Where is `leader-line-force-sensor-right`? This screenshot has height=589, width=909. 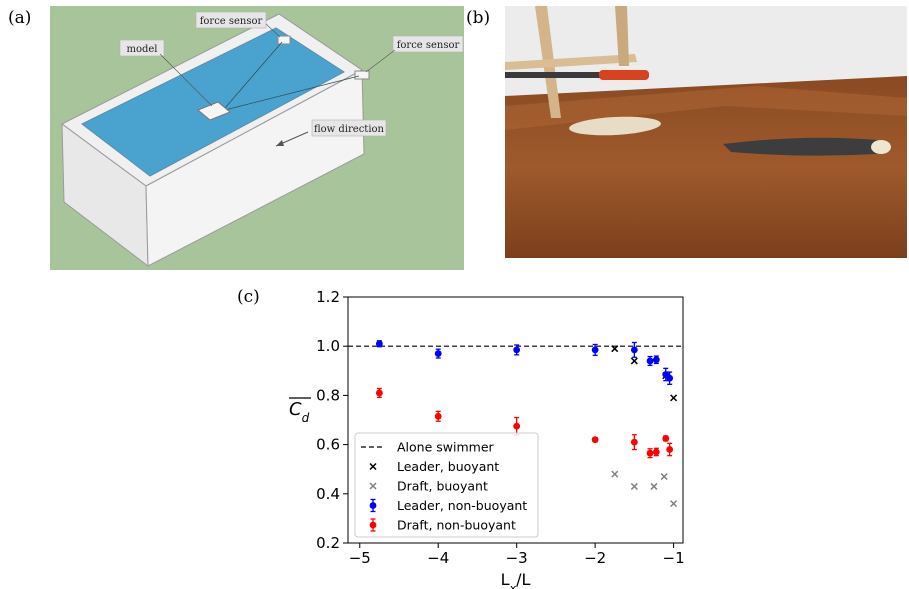 leader-line-force-sensor-right is located at coordinates (380, 61).